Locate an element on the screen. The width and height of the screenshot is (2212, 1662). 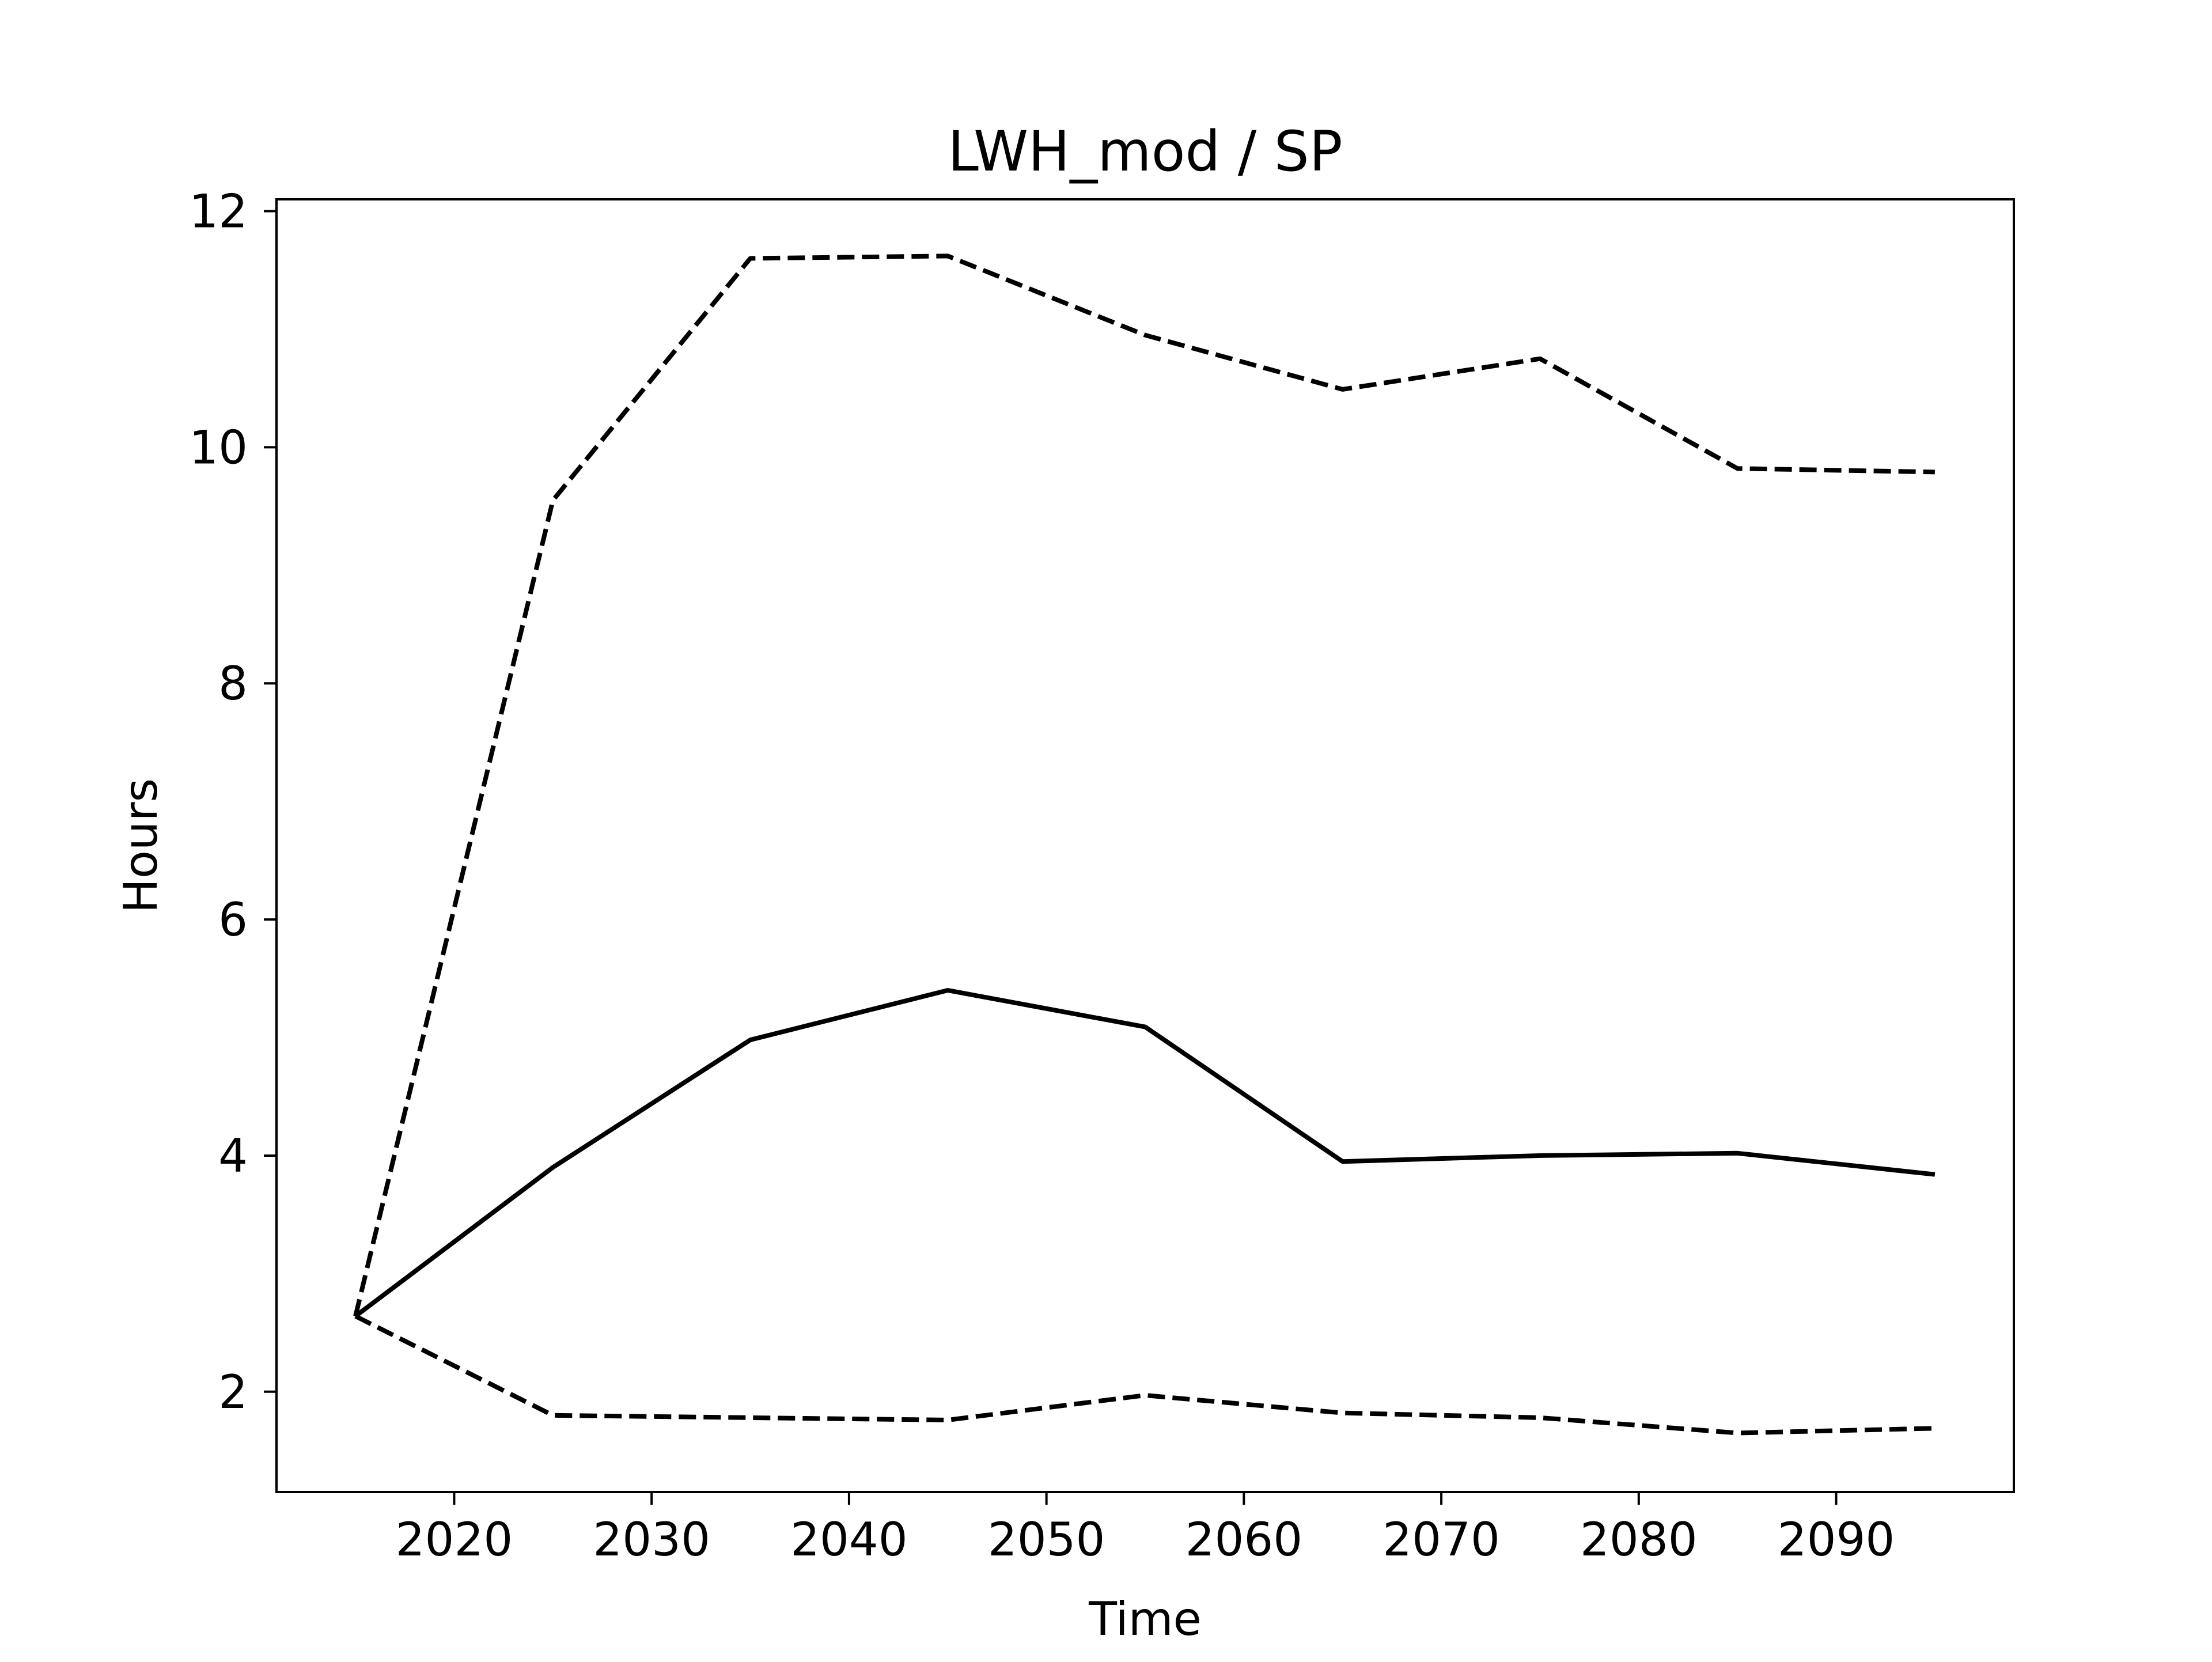
x-tick-label: 2050 is located at coordinates (1046, 1539).